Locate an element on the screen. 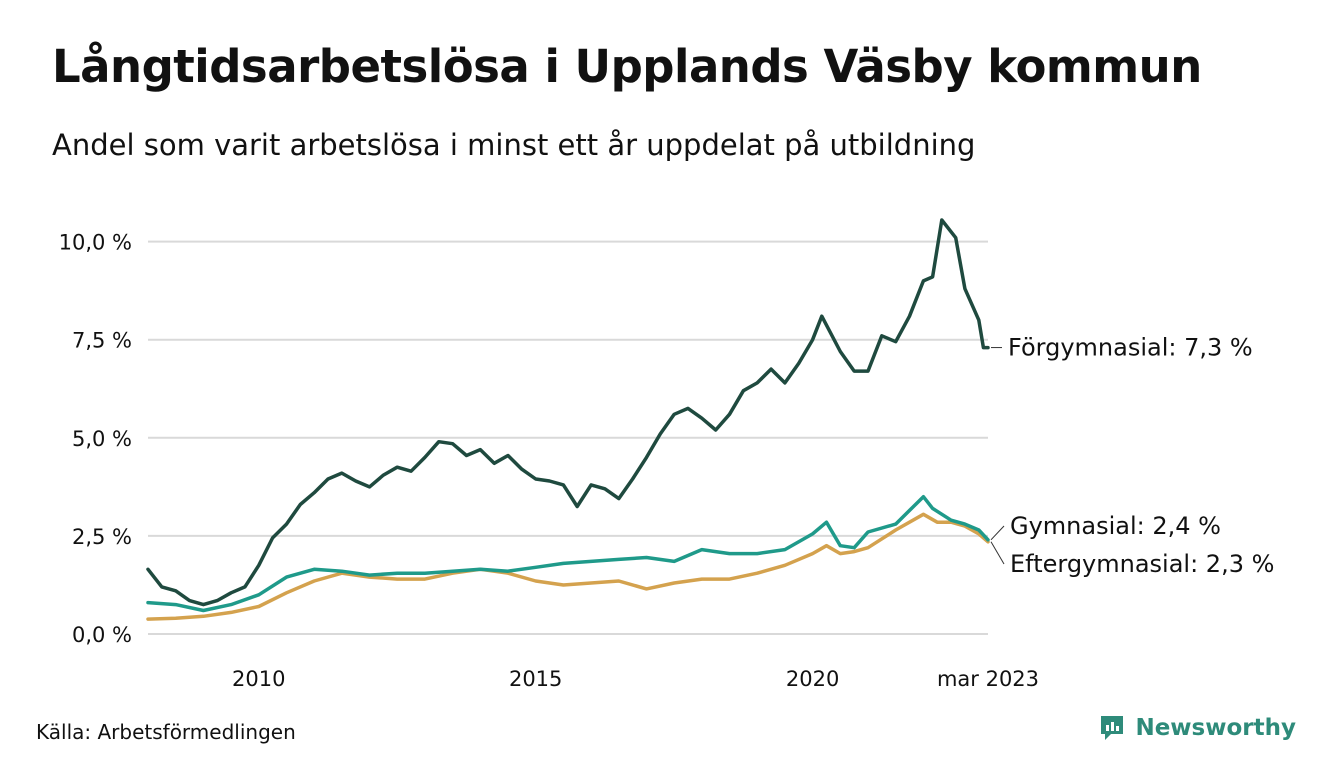  x-axis-ticks: 2010 2015 2020 mar 2023 is located at coordinates (635, 679).